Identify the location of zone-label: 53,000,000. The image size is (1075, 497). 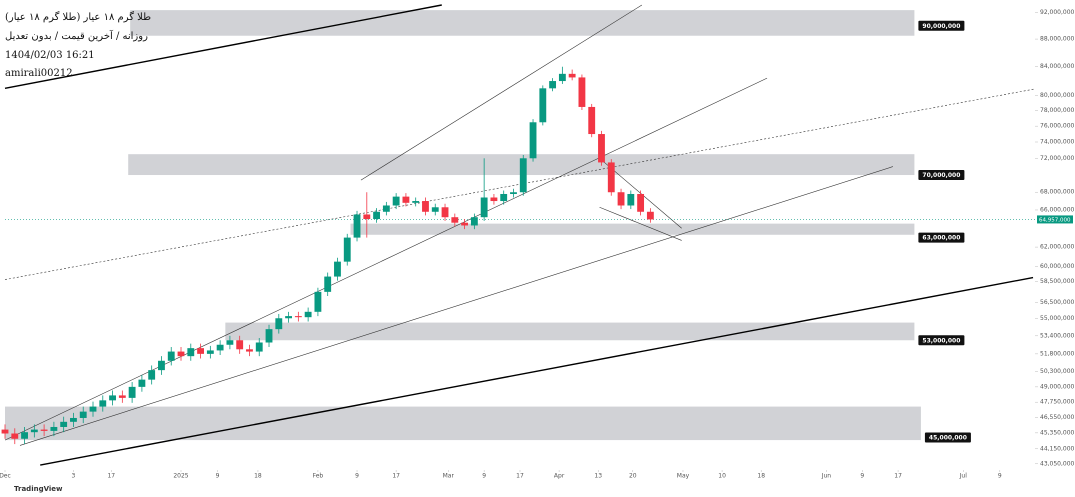
(941, 340).